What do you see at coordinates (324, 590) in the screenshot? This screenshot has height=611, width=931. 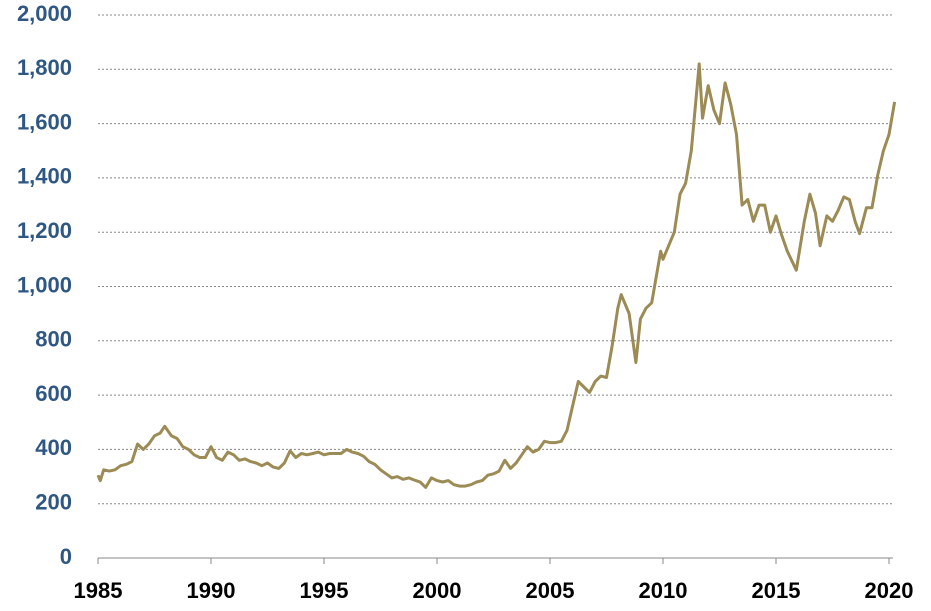 I see `x-tick-label: 1995` at bounding box center [324, 590].